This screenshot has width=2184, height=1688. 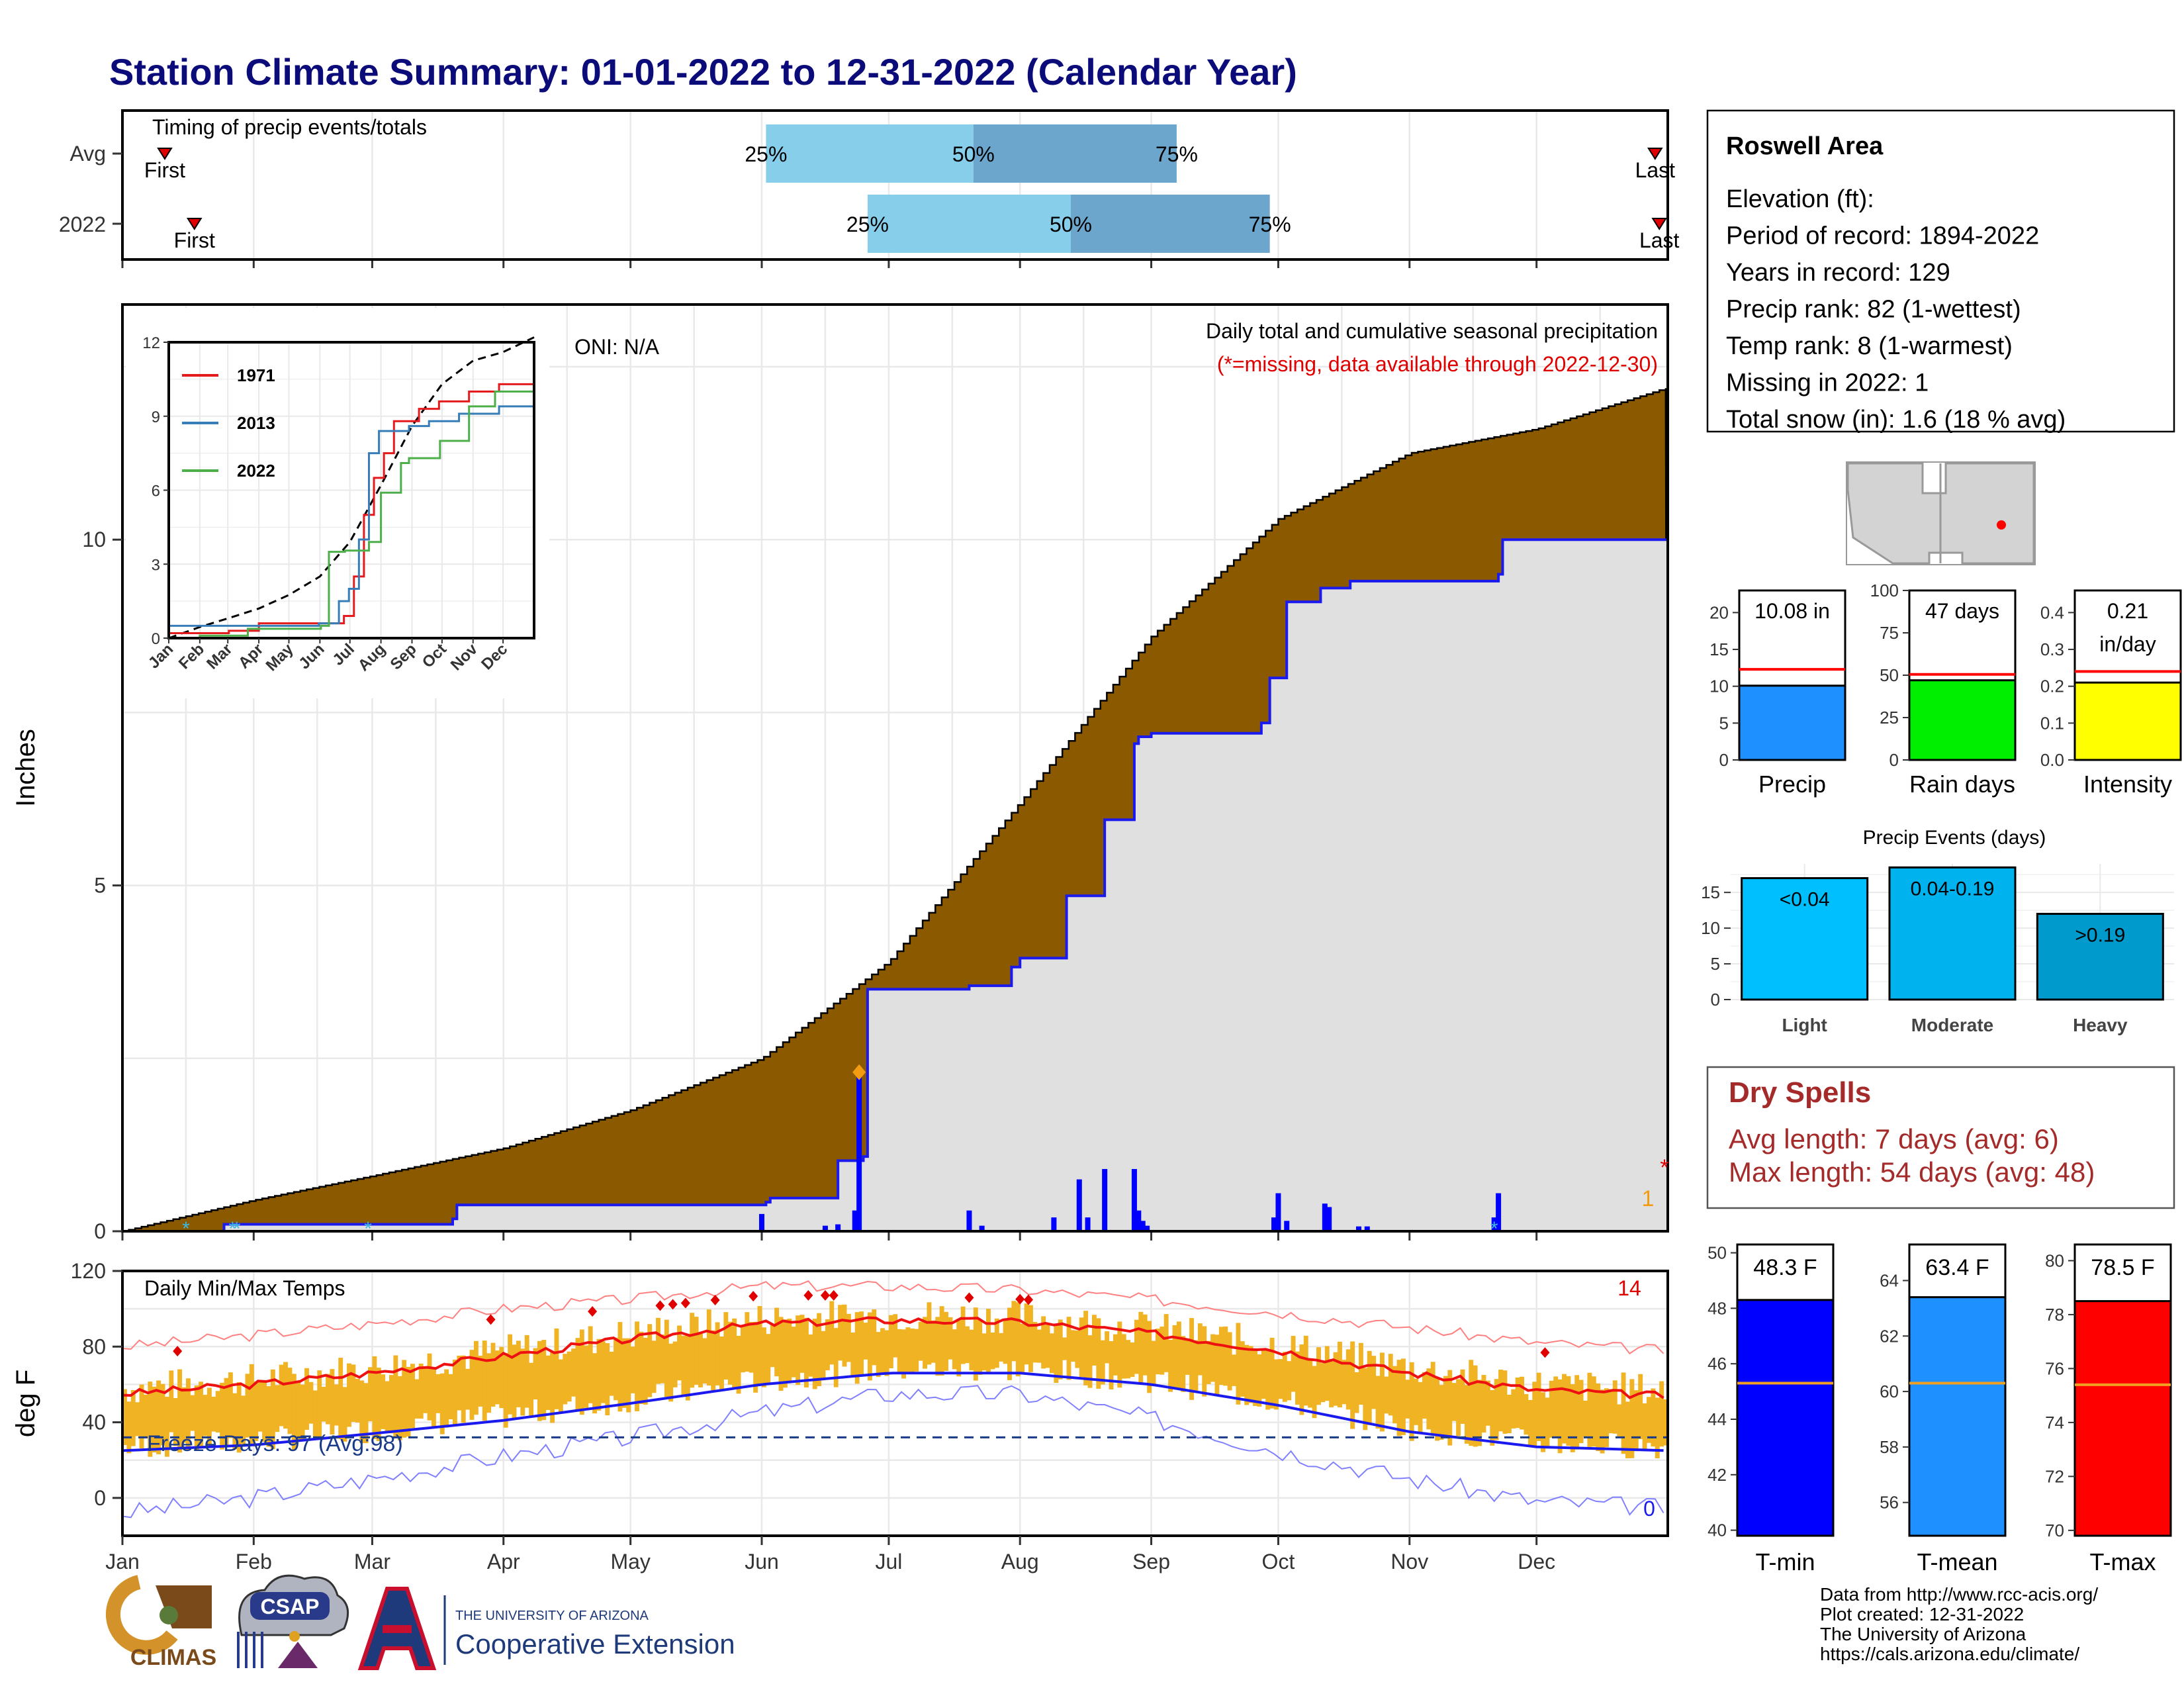 I want to click on inset-ytick-label-2: 6, so click(x=156, y=491).